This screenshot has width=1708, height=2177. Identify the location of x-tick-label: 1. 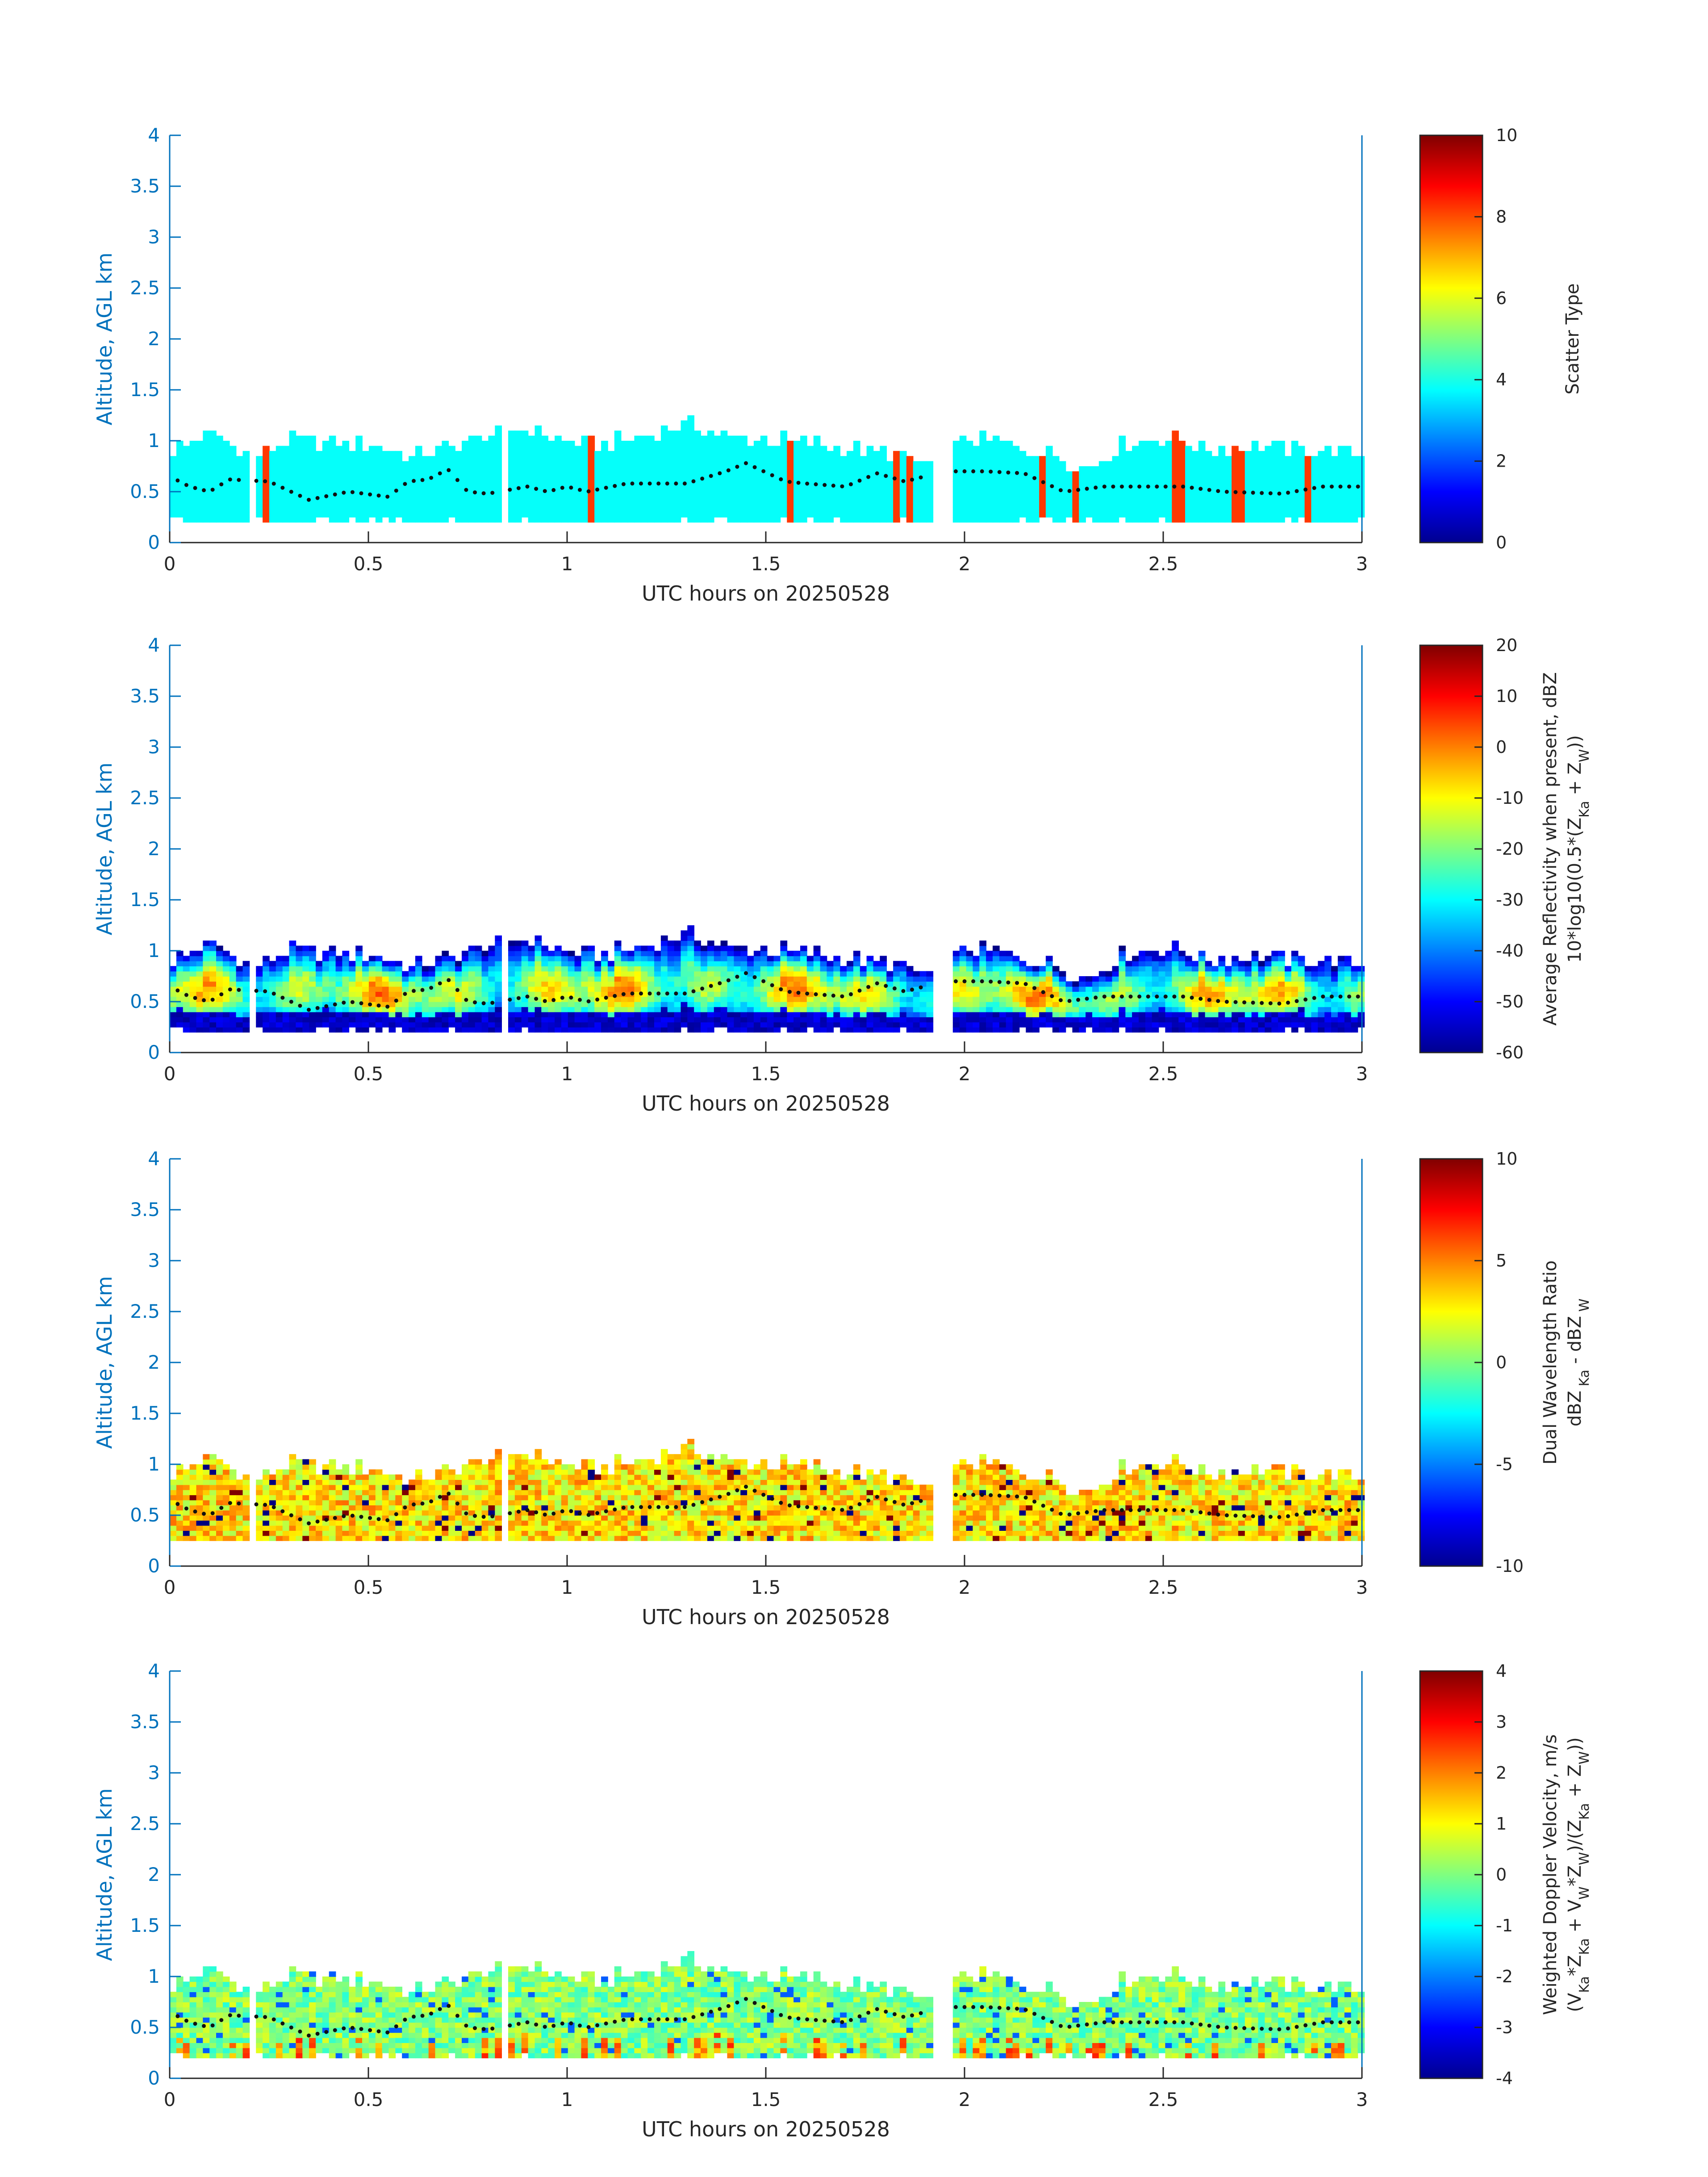
(567, 564).